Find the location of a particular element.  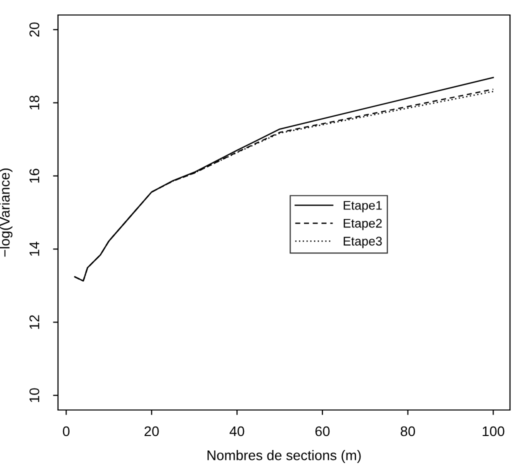

legend-label: Etape1 is located at coordinates (363, 206).